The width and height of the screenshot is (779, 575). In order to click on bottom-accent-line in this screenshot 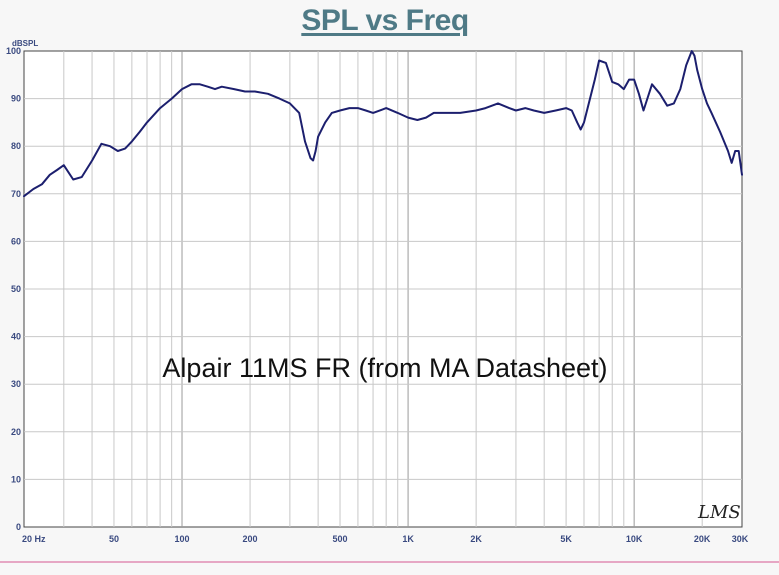, I will do `click(389, 562)`.